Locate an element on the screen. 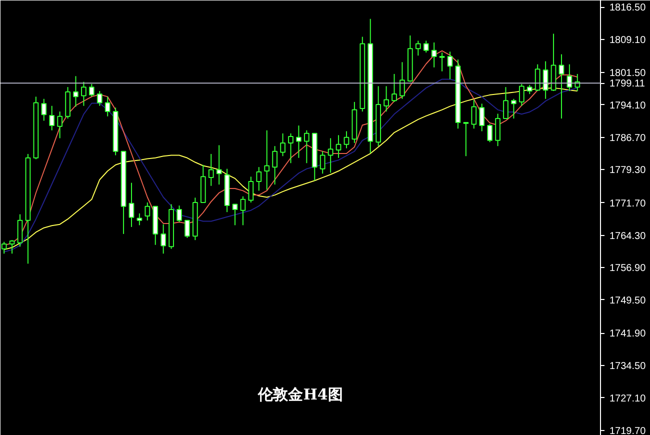 Image resolution: width=650 pixels, height=435 pixels. y-tick-label: 1801.50 is located at coordinates (628, 74).